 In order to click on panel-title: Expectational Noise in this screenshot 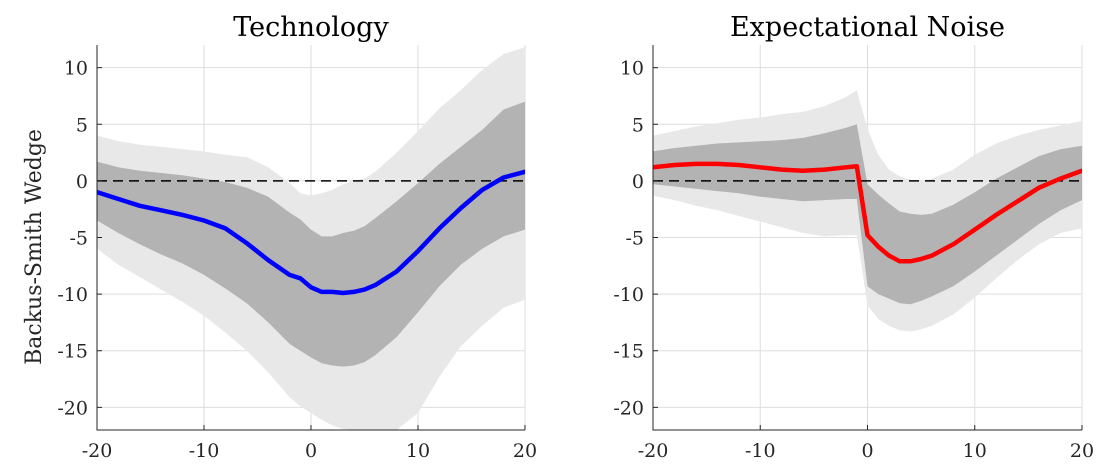, I will do `click(867, 27)`.